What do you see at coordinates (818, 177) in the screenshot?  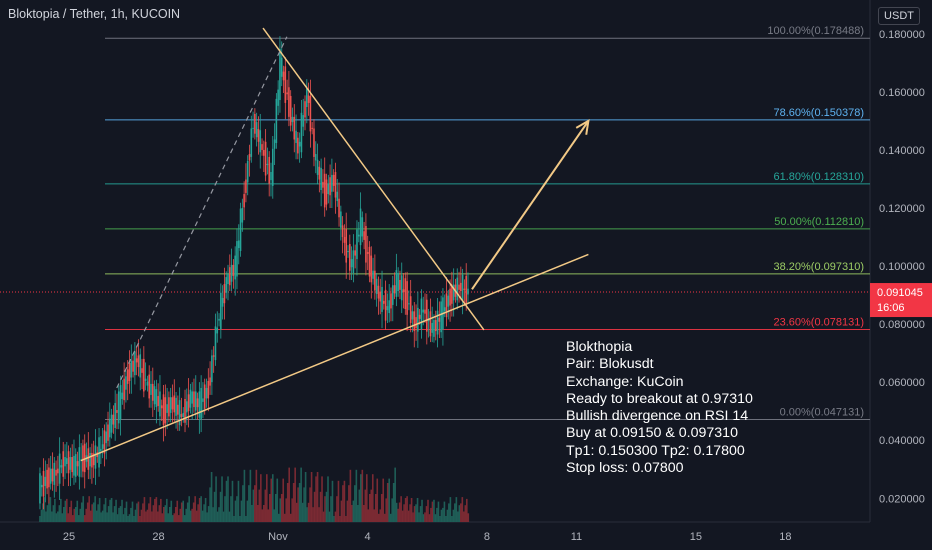 I see `fib-level-label: 61.80%(0.128310)` at bounding box center [818, 177].